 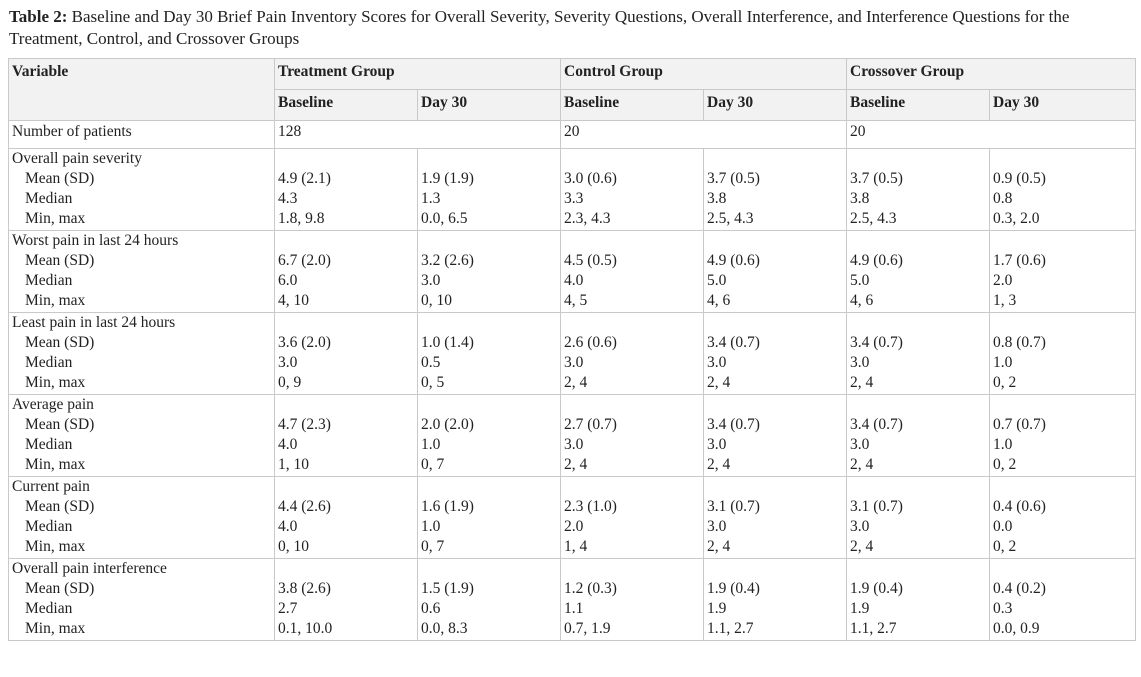 What do you see at coordinates (417, 134) in the screenshot?
I see `patients-treatment: 128` at bounding box center [417, 134].